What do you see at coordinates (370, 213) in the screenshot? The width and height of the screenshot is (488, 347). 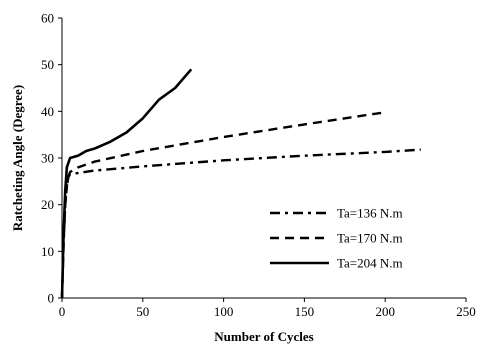 I see `legend-label: Ta=136 N.m` at bounding box center [370, 213].